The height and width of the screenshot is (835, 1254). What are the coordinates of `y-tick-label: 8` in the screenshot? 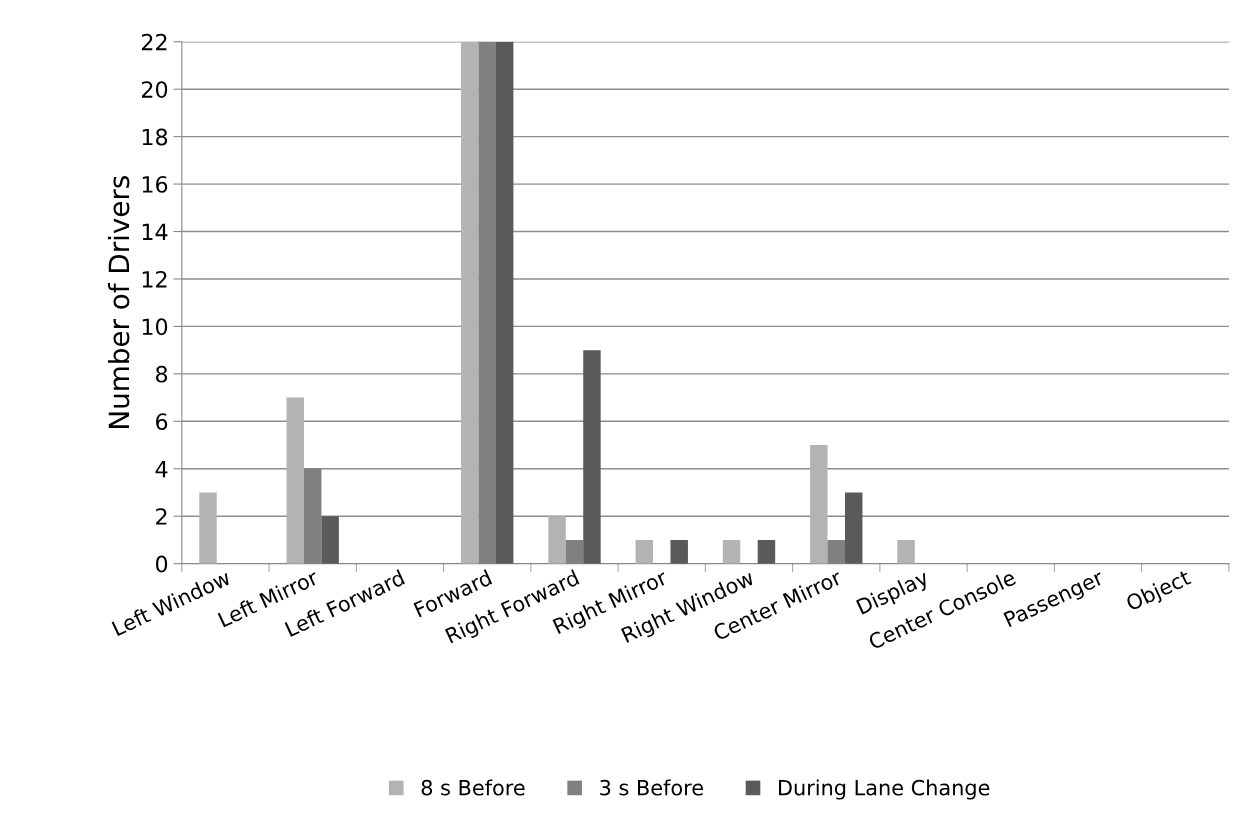 It's located at (162, 374).